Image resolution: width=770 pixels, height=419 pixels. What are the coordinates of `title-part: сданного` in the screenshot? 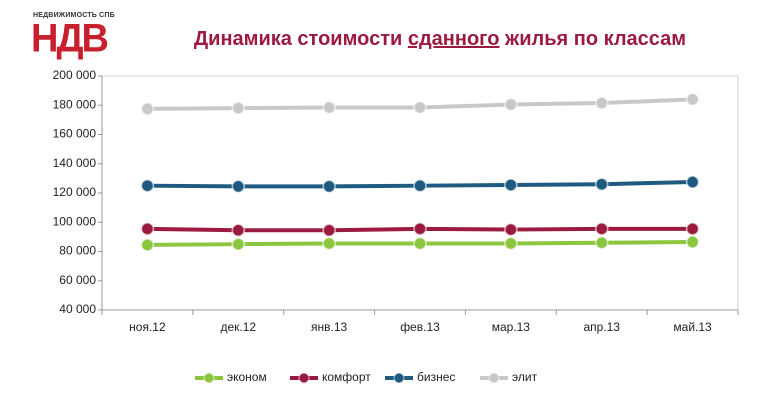 It's located at (453, 39).